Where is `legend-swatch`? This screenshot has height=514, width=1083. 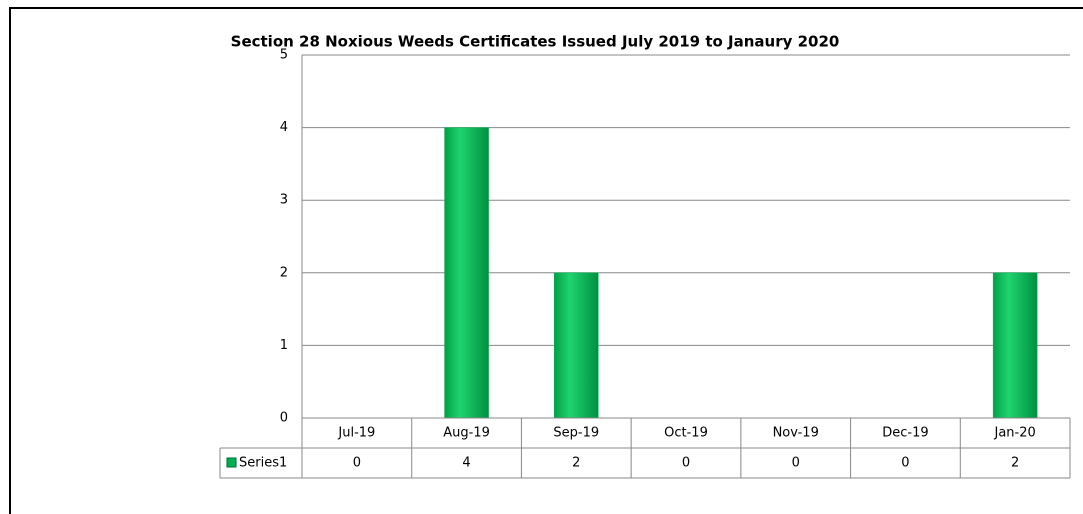 legend-swatch is located at coordinates (231, 462).